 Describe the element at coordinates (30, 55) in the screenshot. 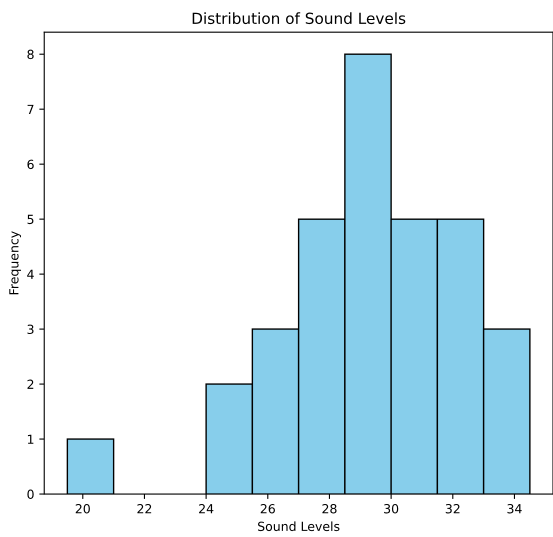

I see `y-tick-label: 8` at that location.